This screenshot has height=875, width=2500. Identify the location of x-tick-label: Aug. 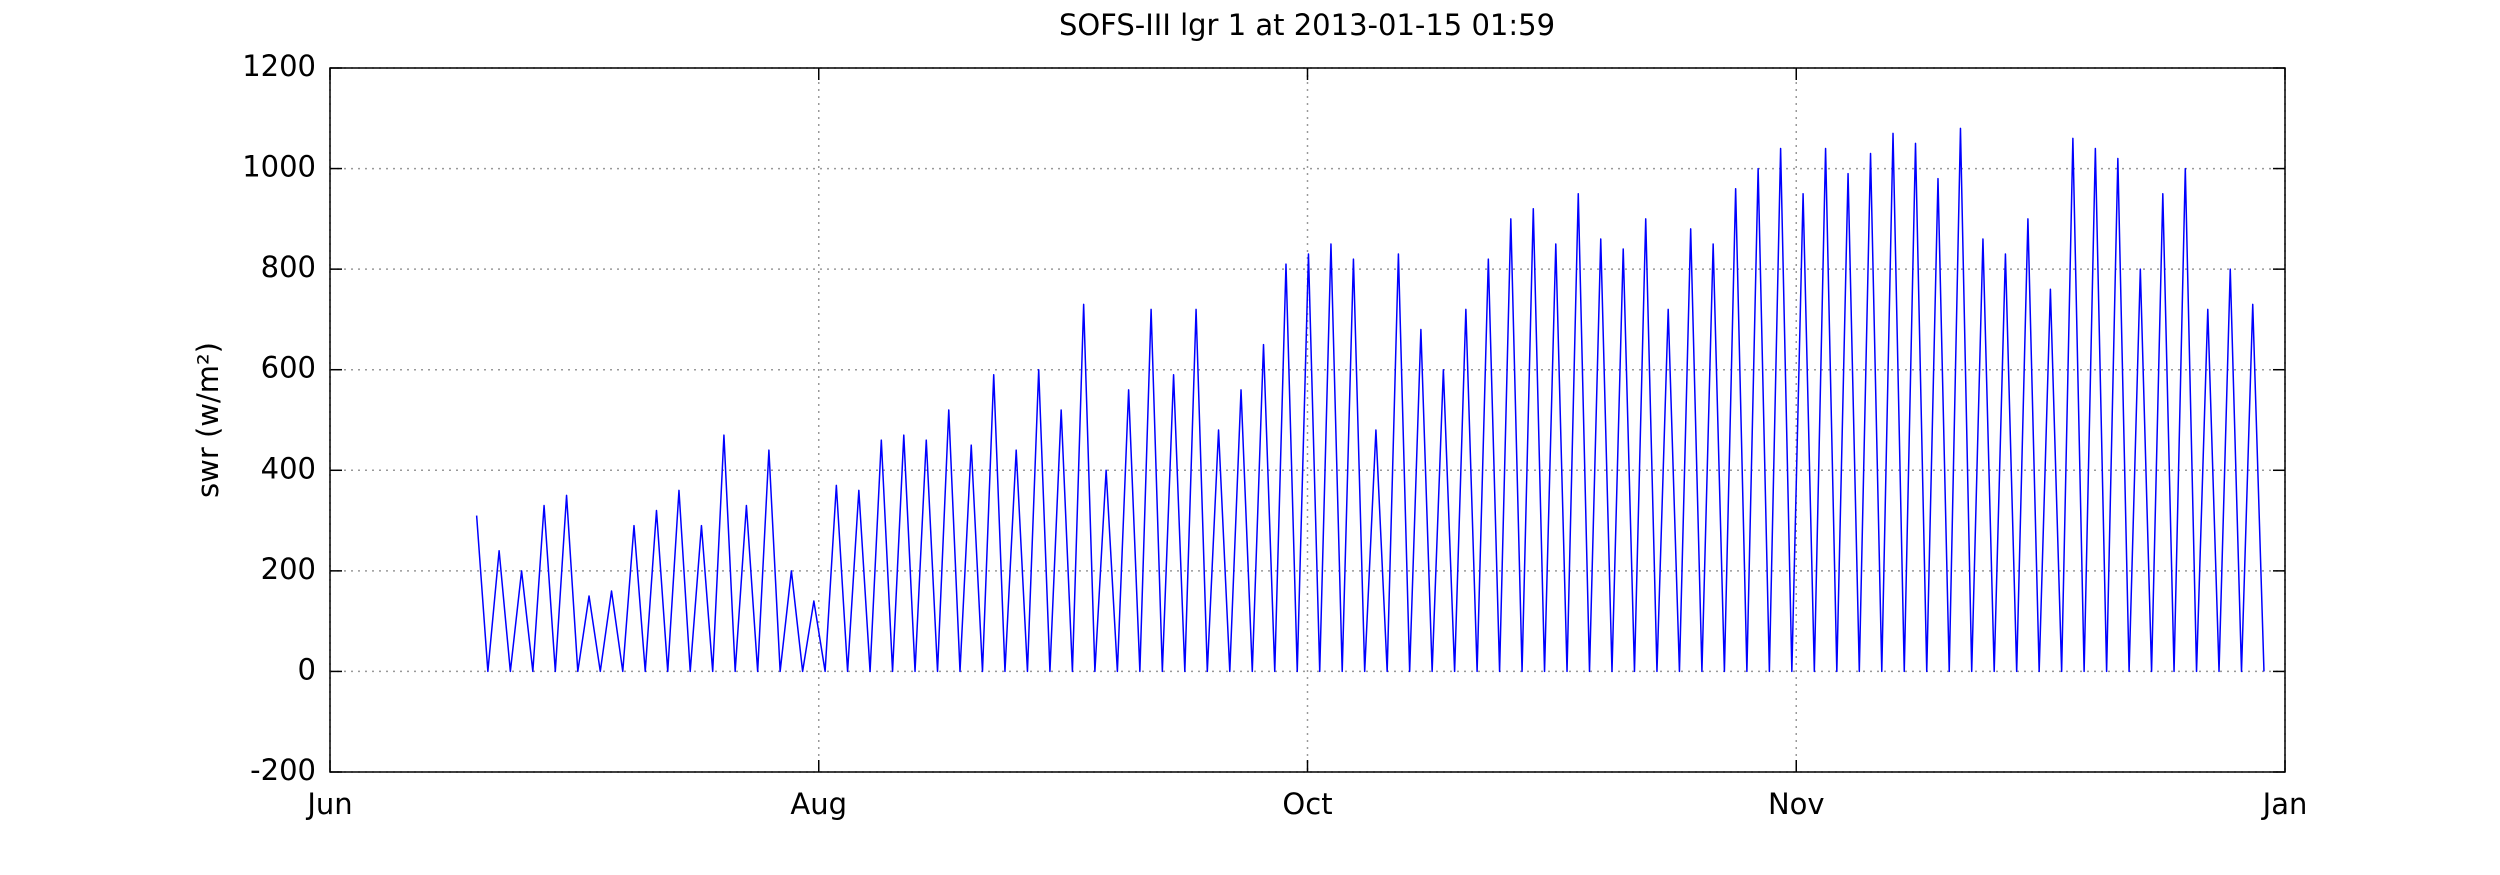
(818, 804).